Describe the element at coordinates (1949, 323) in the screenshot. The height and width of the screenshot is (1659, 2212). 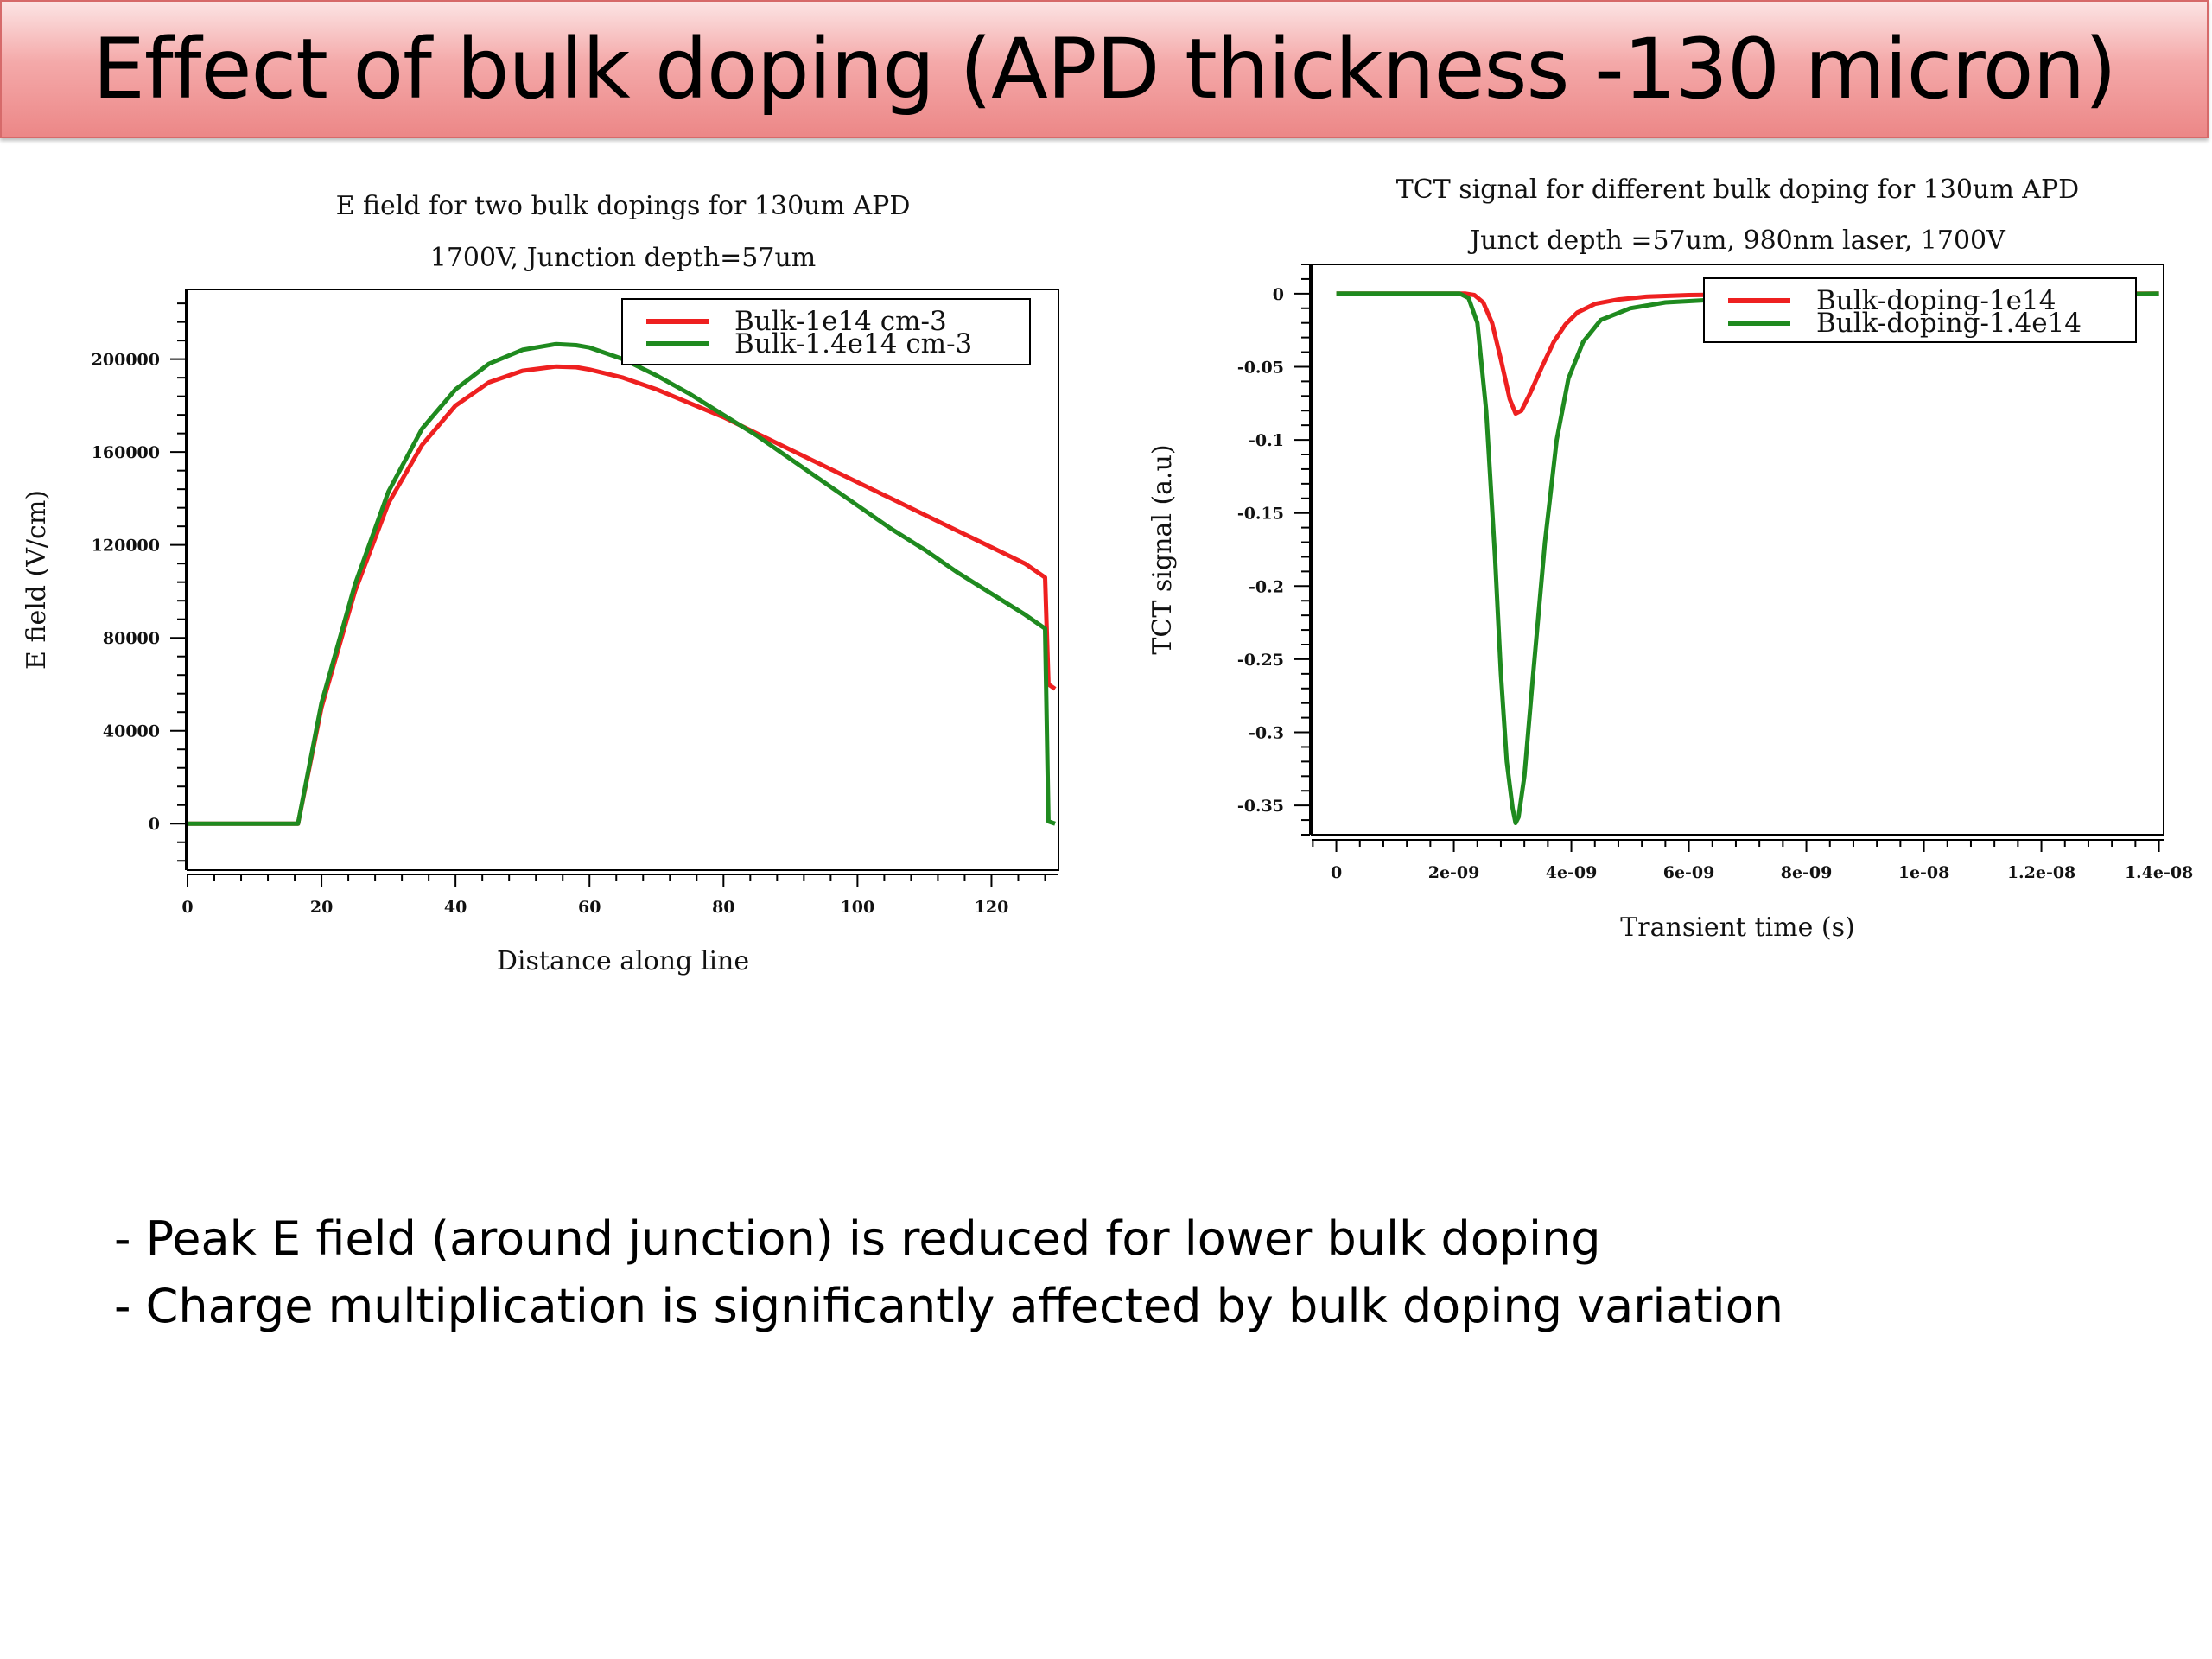
I see `legend-label: Bulk-doping-1.4e14` at that location.